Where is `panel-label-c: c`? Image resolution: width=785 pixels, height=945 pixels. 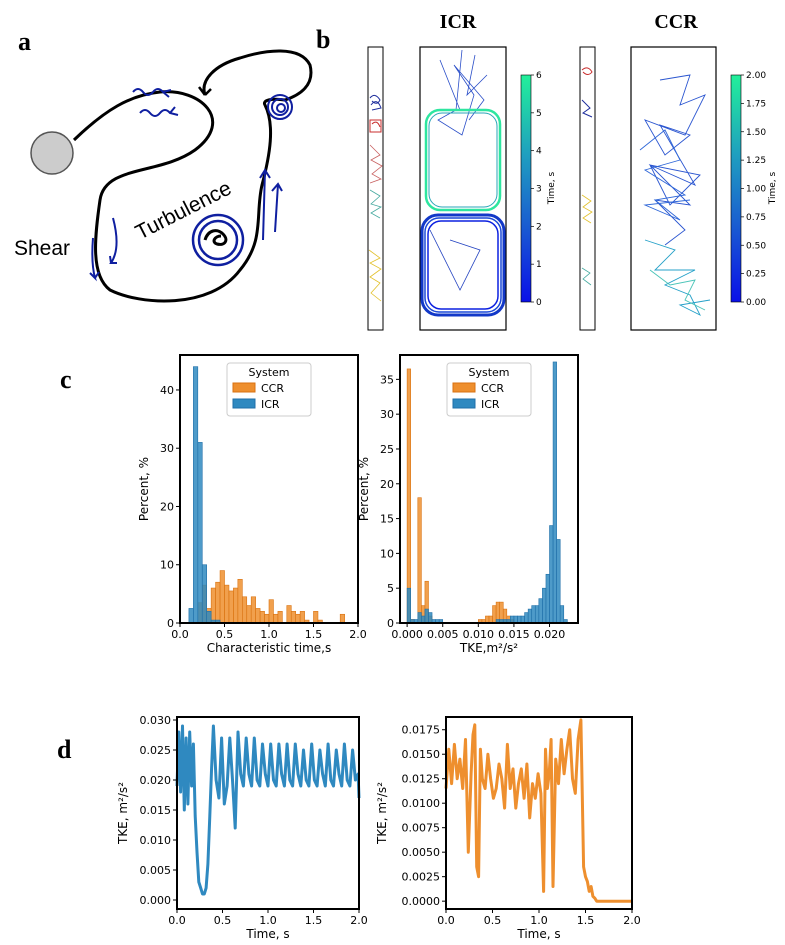
panel-label-c: c is located at coordinates (66, 379).